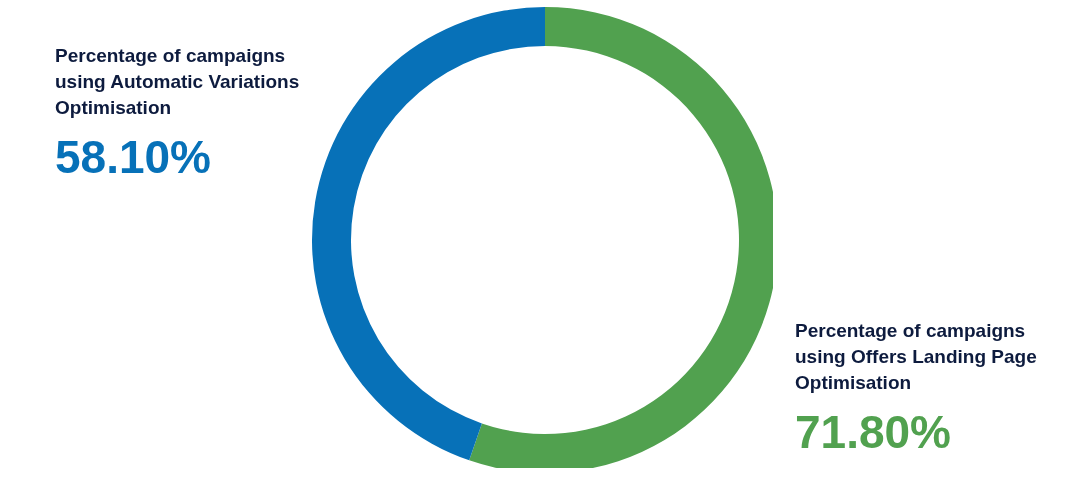  What do you see at coordinates (916, 357) in the screenshot?
I see `slice-label: Percentage of campaigns using Offers Landing Page Optimisation` at bounding box center [916, 357].